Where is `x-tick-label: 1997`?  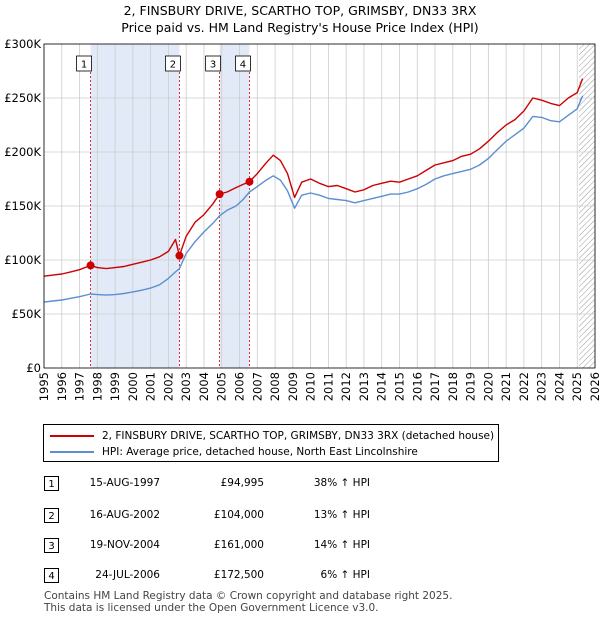 x-tick-label: 1997 is located at coordinates (80, 386).